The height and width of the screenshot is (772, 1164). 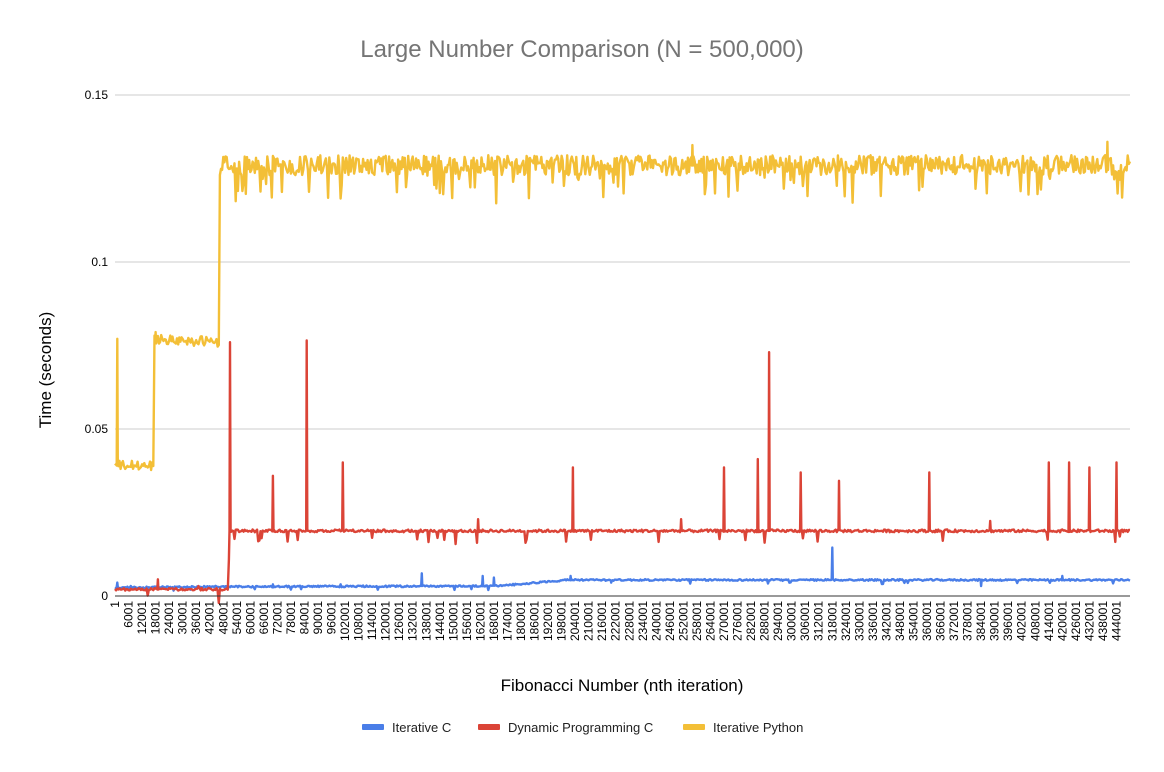 What do you see at coordinates (846, 621) in the screenshot?
I see `x-tick-label: 324001` at bounding box center [846, 621].